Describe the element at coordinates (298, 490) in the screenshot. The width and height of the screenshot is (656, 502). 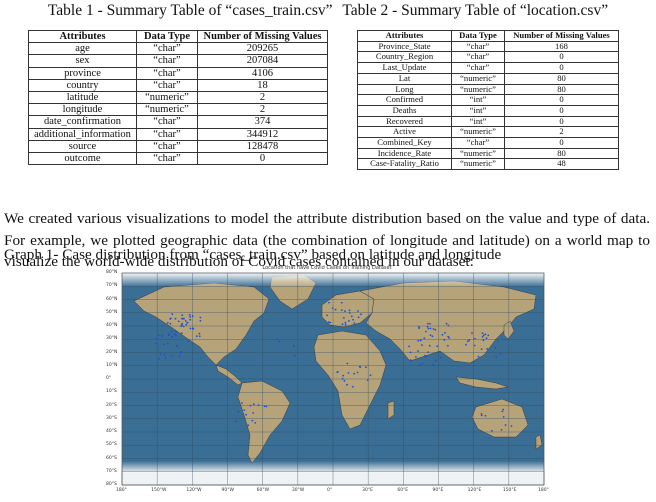
I see `map-x-tick: 30°W` at that location.